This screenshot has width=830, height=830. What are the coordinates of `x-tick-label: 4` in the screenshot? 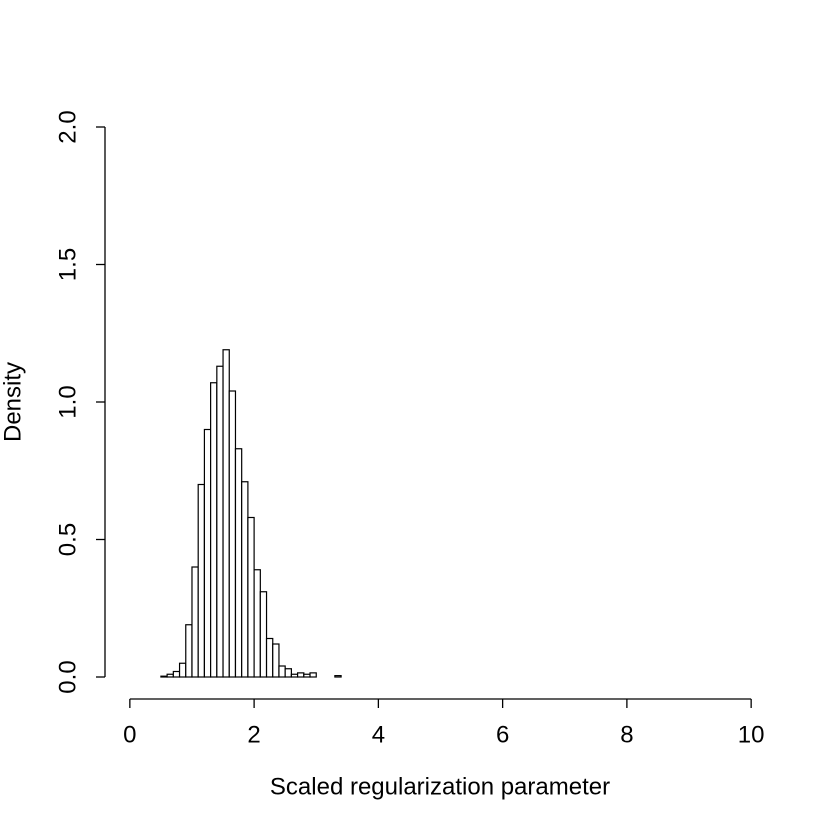 It's located at (378, 734).